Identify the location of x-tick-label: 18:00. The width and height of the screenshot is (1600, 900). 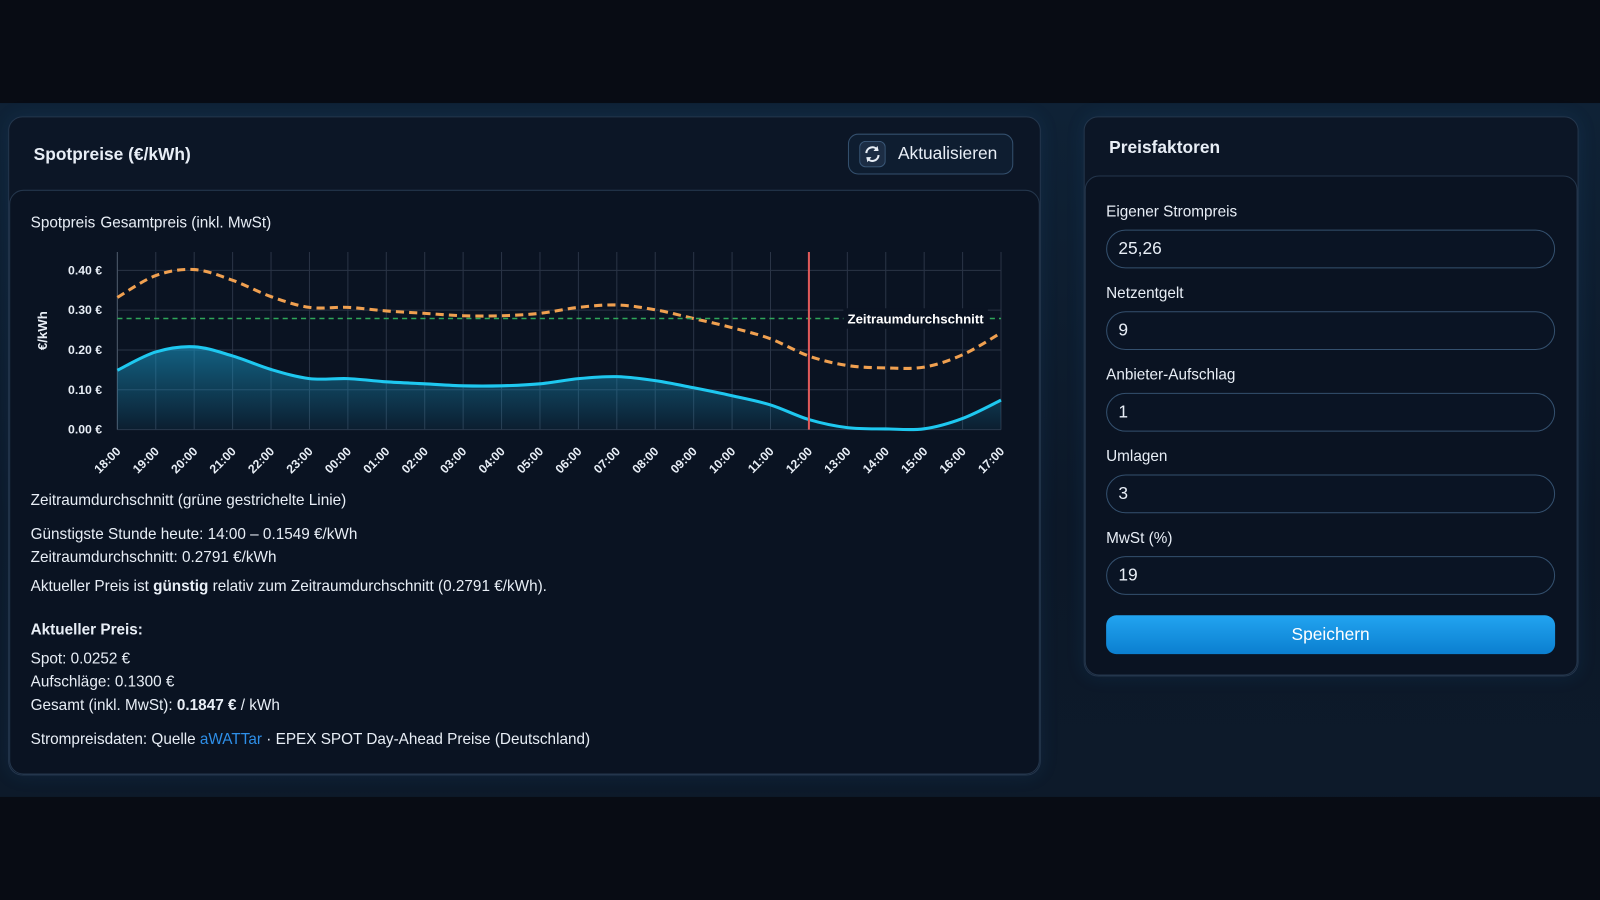
(108, 460).